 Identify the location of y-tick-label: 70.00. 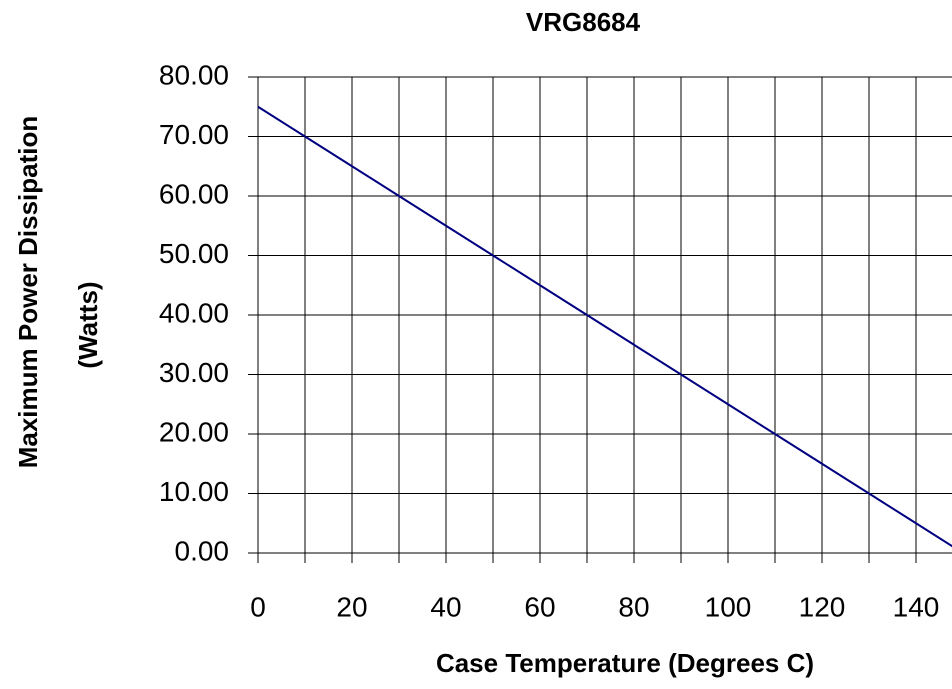
(194, 134).